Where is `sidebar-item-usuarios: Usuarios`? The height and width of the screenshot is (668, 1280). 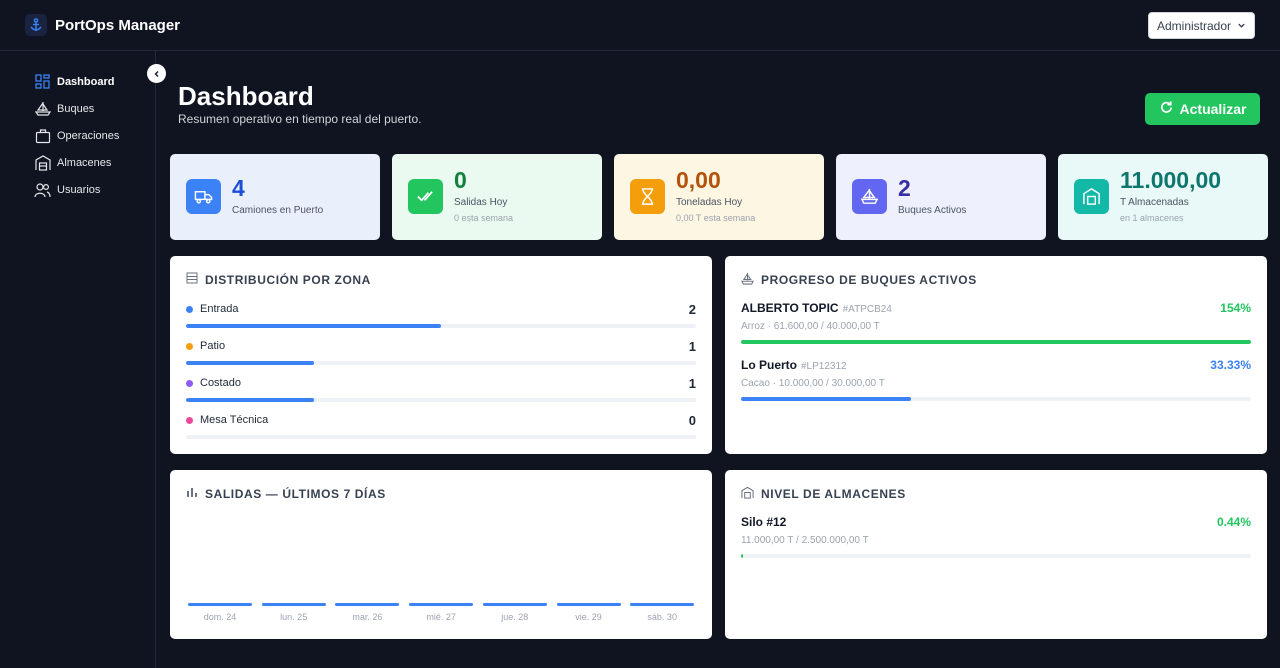
sidebar-item-usuarios: Usuarios is located at coordinates (77, 189).